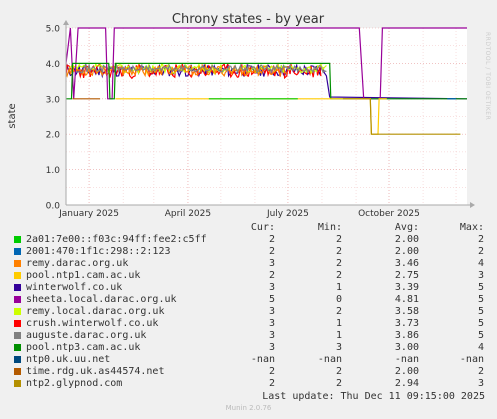 This screenshot has width=497, height=419. What do you see at coordinates (74, 383) in the screenshot?
I see `legend-label: ntp2.glypnod.com` at bounding box center [74, 383].